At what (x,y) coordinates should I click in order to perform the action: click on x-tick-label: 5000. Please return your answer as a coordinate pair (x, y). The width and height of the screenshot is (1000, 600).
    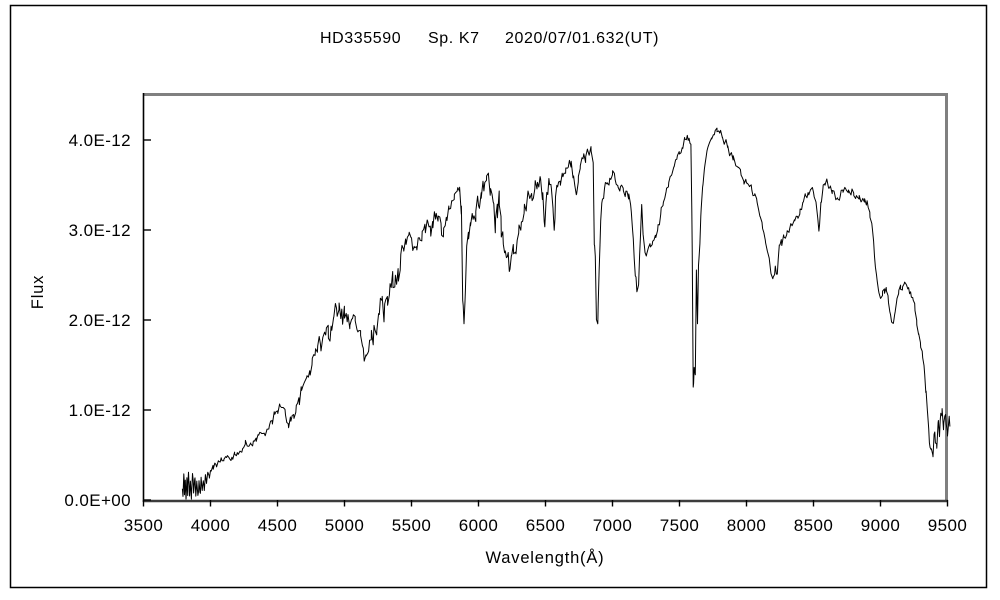
    Looking at the image, I should click on (344, 525).